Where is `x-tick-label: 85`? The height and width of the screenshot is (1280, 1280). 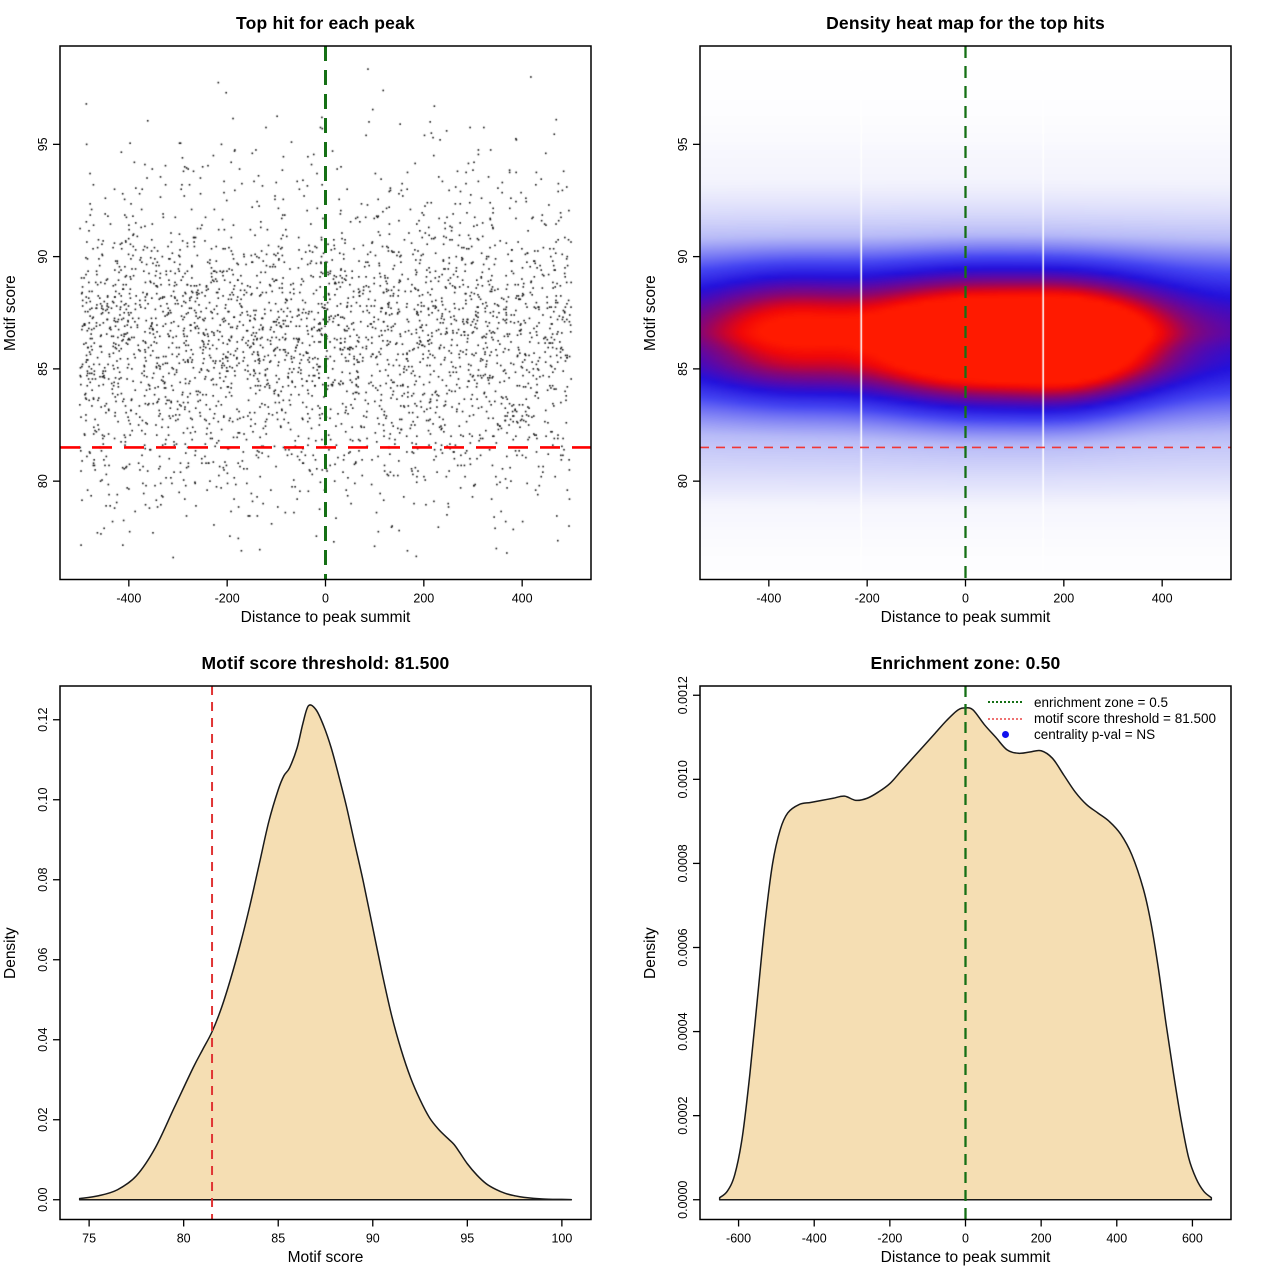
x-tick-label: 85 is located at coordinates (278, 1239).